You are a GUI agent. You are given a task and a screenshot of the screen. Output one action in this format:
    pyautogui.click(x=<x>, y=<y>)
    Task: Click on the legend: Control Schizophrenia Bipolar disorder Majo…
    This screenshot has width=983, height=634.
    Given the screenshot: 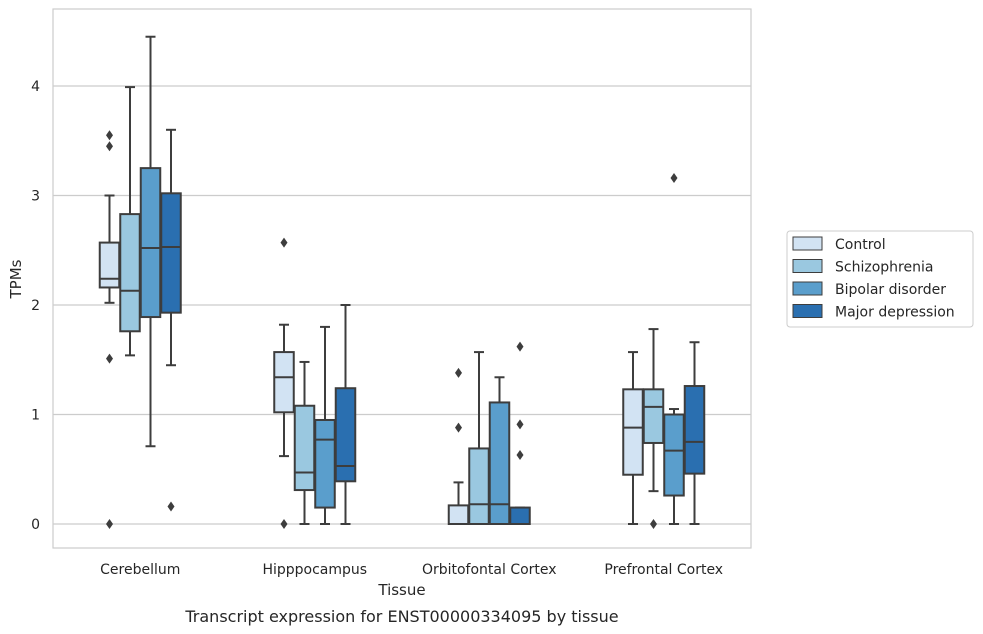 What is the action you would take?
    pyautogui.click(x=880, y=279)
    